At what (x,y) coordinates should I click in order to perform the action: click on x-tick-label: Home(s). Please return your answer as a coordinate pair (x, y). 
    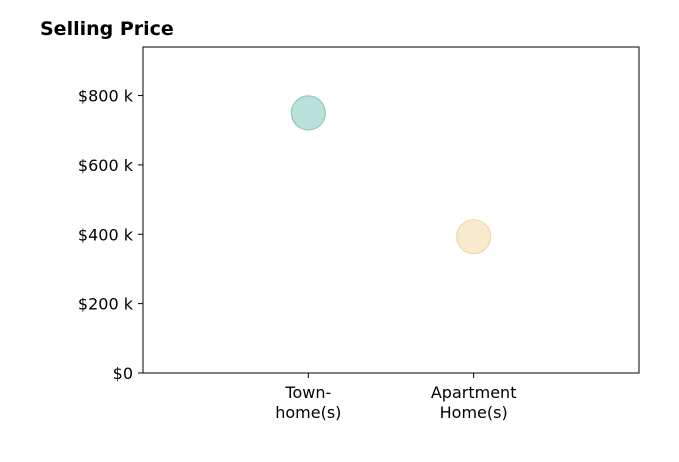
    Looking at the image, I should click on (474, 412).